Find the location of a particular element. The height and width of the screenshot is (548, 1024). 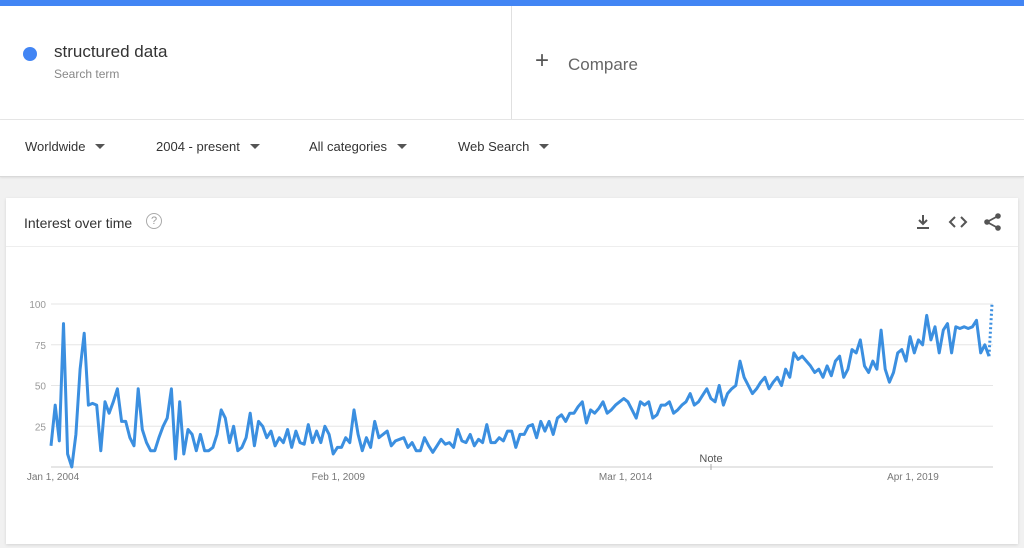

x-tick-label: Apr 1, 2019 is located at coordinates (913, 477).